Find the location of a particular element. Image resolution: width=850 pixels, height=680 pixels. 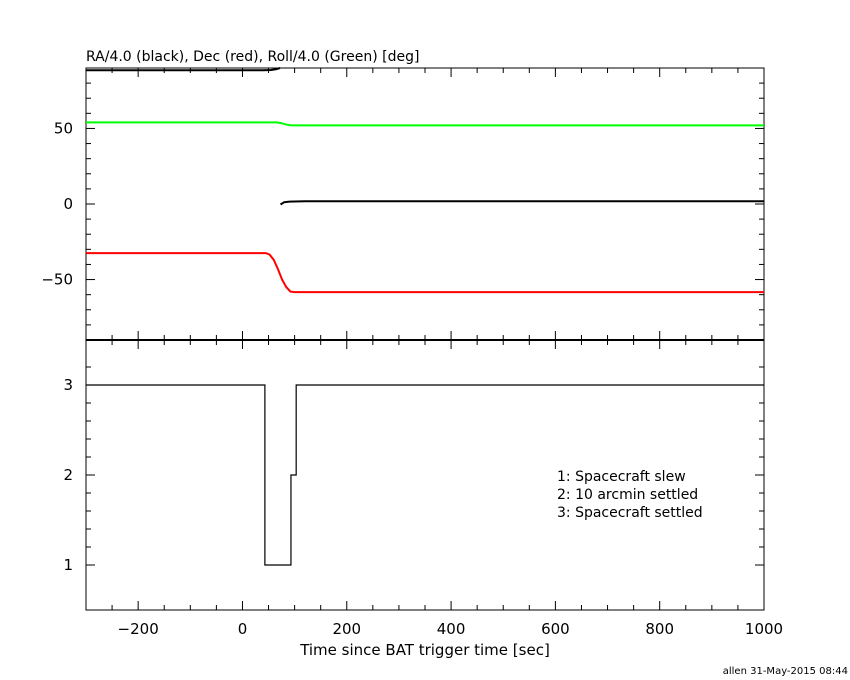

x-tick-label: 600 is located at coordinates (555, 629).